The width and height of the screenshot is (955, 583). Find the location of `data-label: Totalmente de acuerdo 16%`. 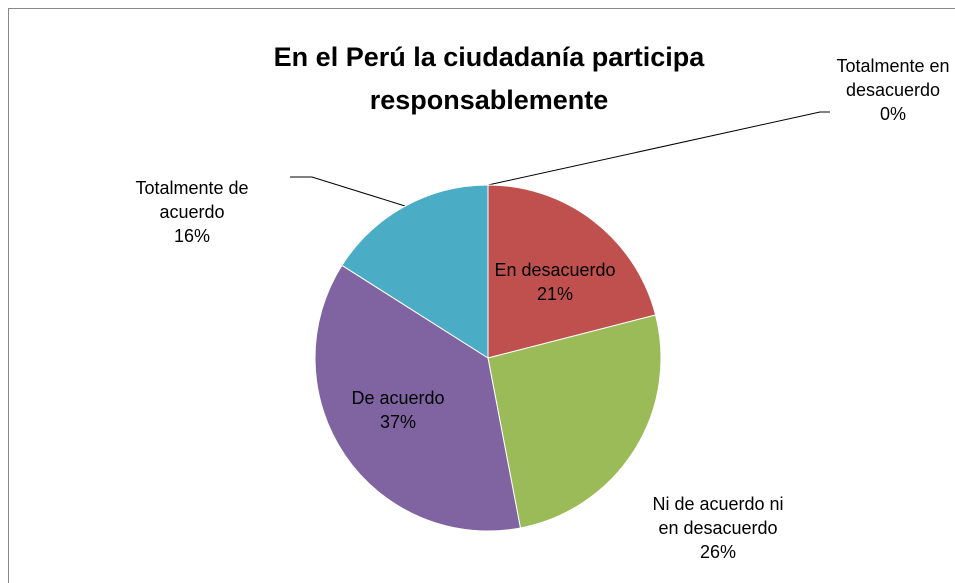

data-label: Totalmente de acuerdo 16% is located at coordinates (192, 212).